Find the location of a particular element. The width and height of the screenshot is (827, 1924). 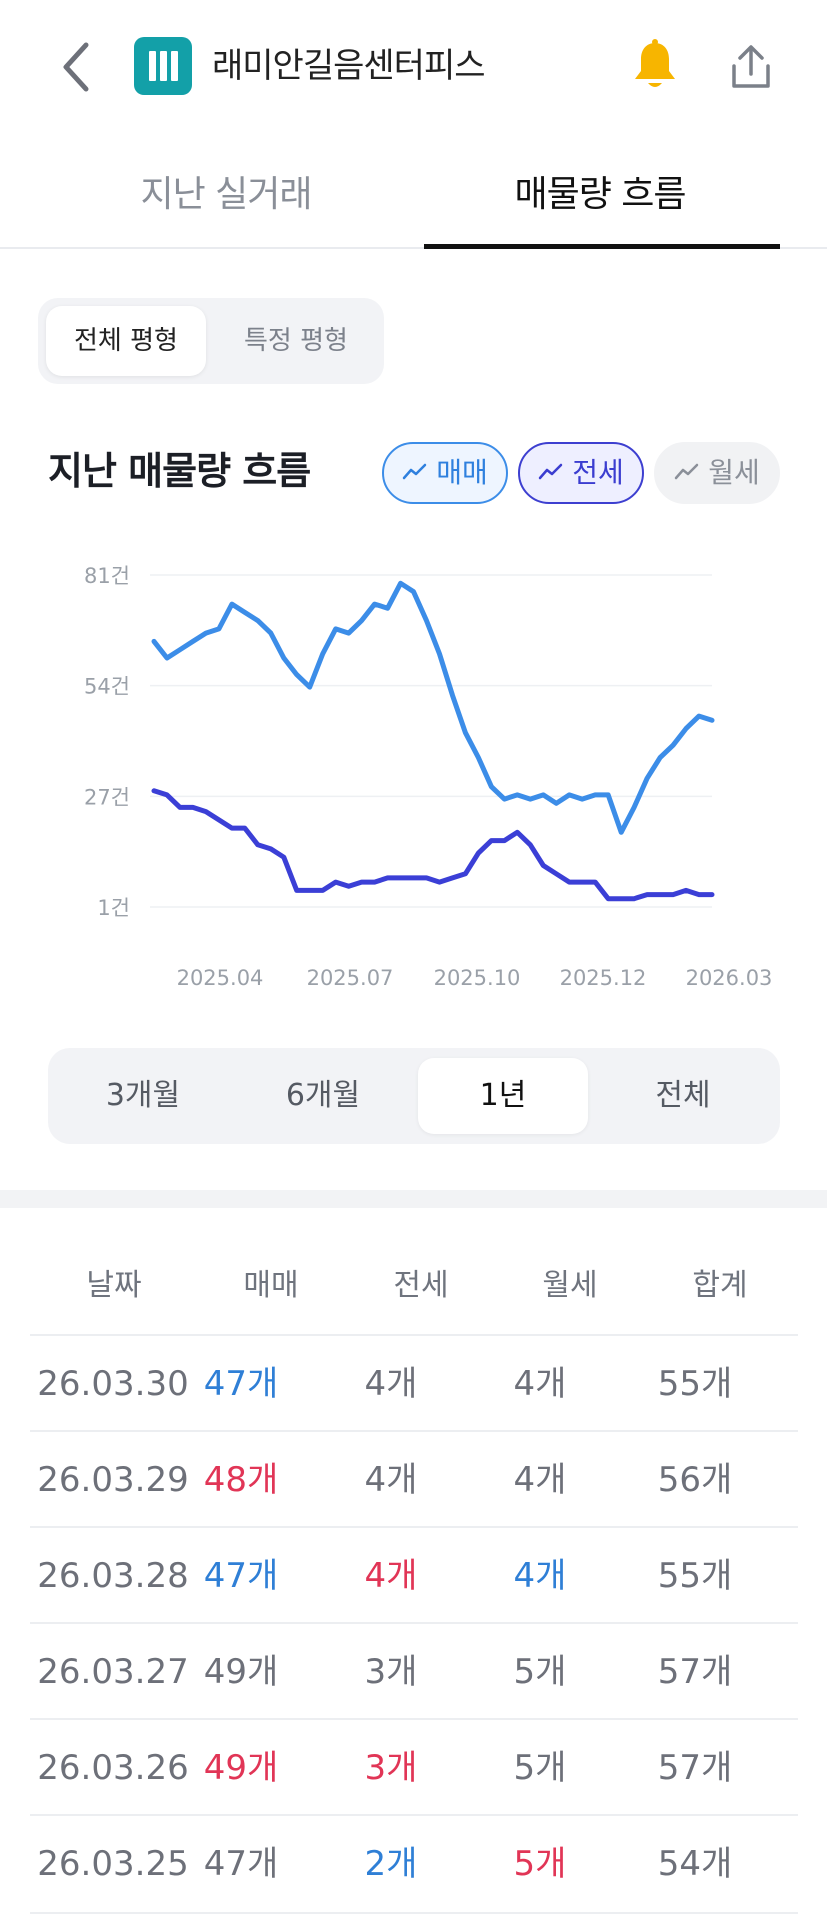

table-row: 26.03.25 47개 2개 5개 54개 is located at coordinates (414, 1864).